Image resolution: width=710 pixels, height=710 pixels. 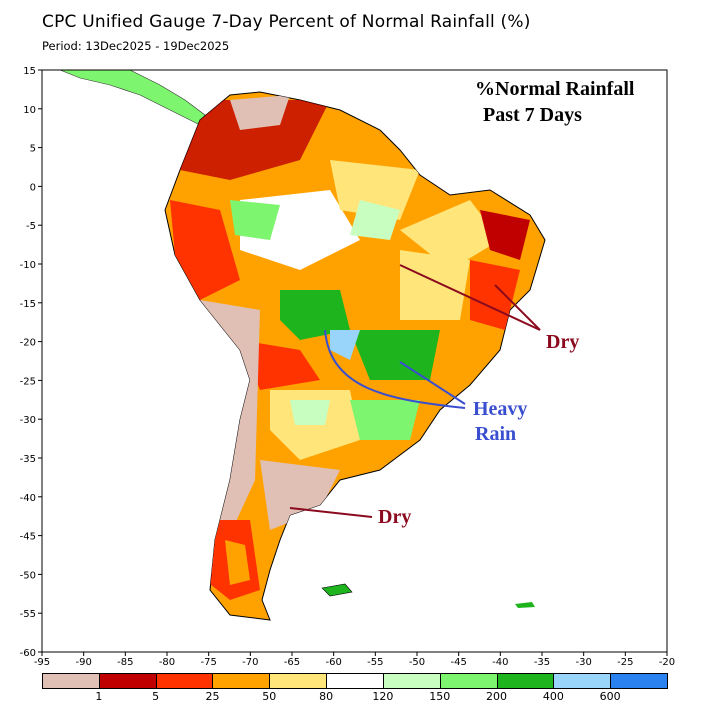 What do you see at coordinates (383, 696) in the screenshot?
I see `colorbar-label: 120` at bounding box center [383, 696].